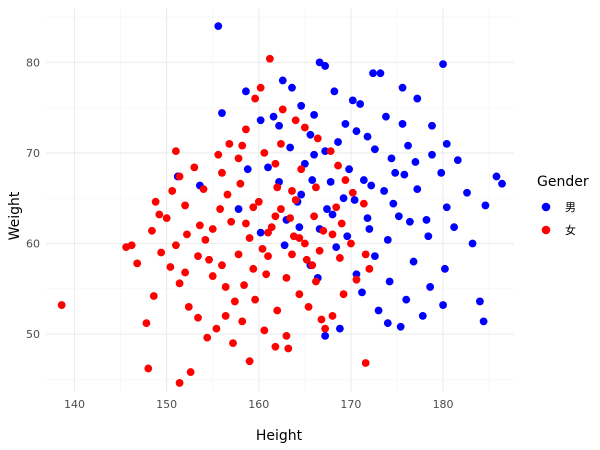 The height and width of the screenshot is (450, 600). What do you see at coordinates (166, 404) in the screenshot?
I see `x-tick-label: 150` at bounding box center [166, 404].